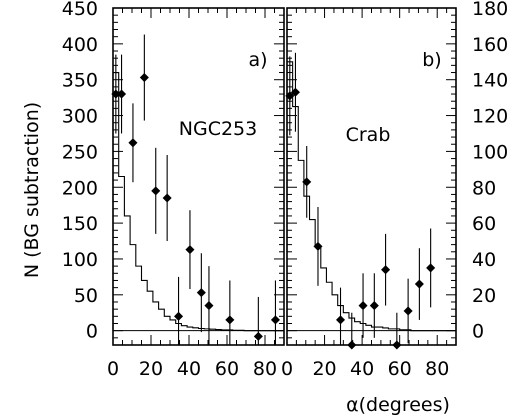 Image resolution: width=522 pixels, height=419 pixels. I want to click on y-tick-label: 400, so click(80, 45).